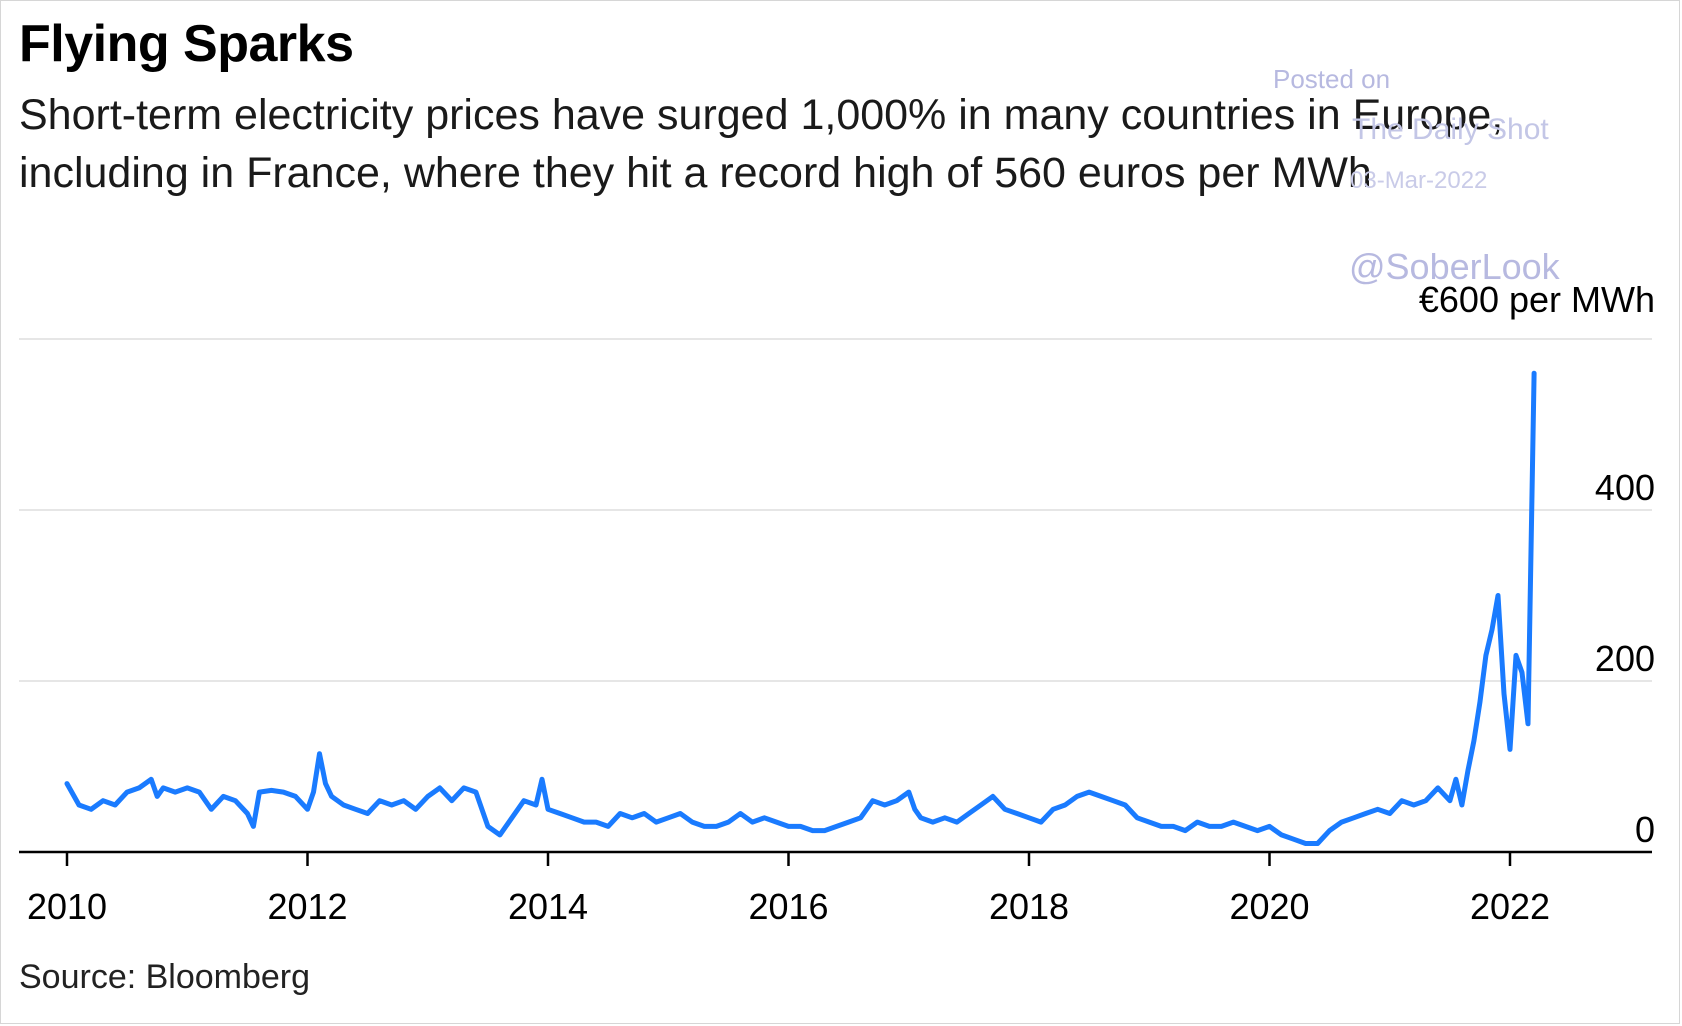 This screenshot has height=1026, width=1682. I want to click on y-tick-label-200: 200, so click(1625, 658).